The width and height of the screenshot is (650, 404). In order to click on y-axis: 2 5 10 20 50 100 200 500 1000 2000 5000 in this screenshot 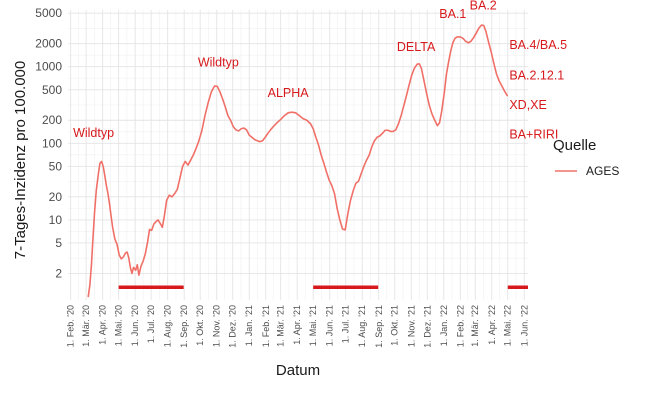, I will do `click(48, 143)`.